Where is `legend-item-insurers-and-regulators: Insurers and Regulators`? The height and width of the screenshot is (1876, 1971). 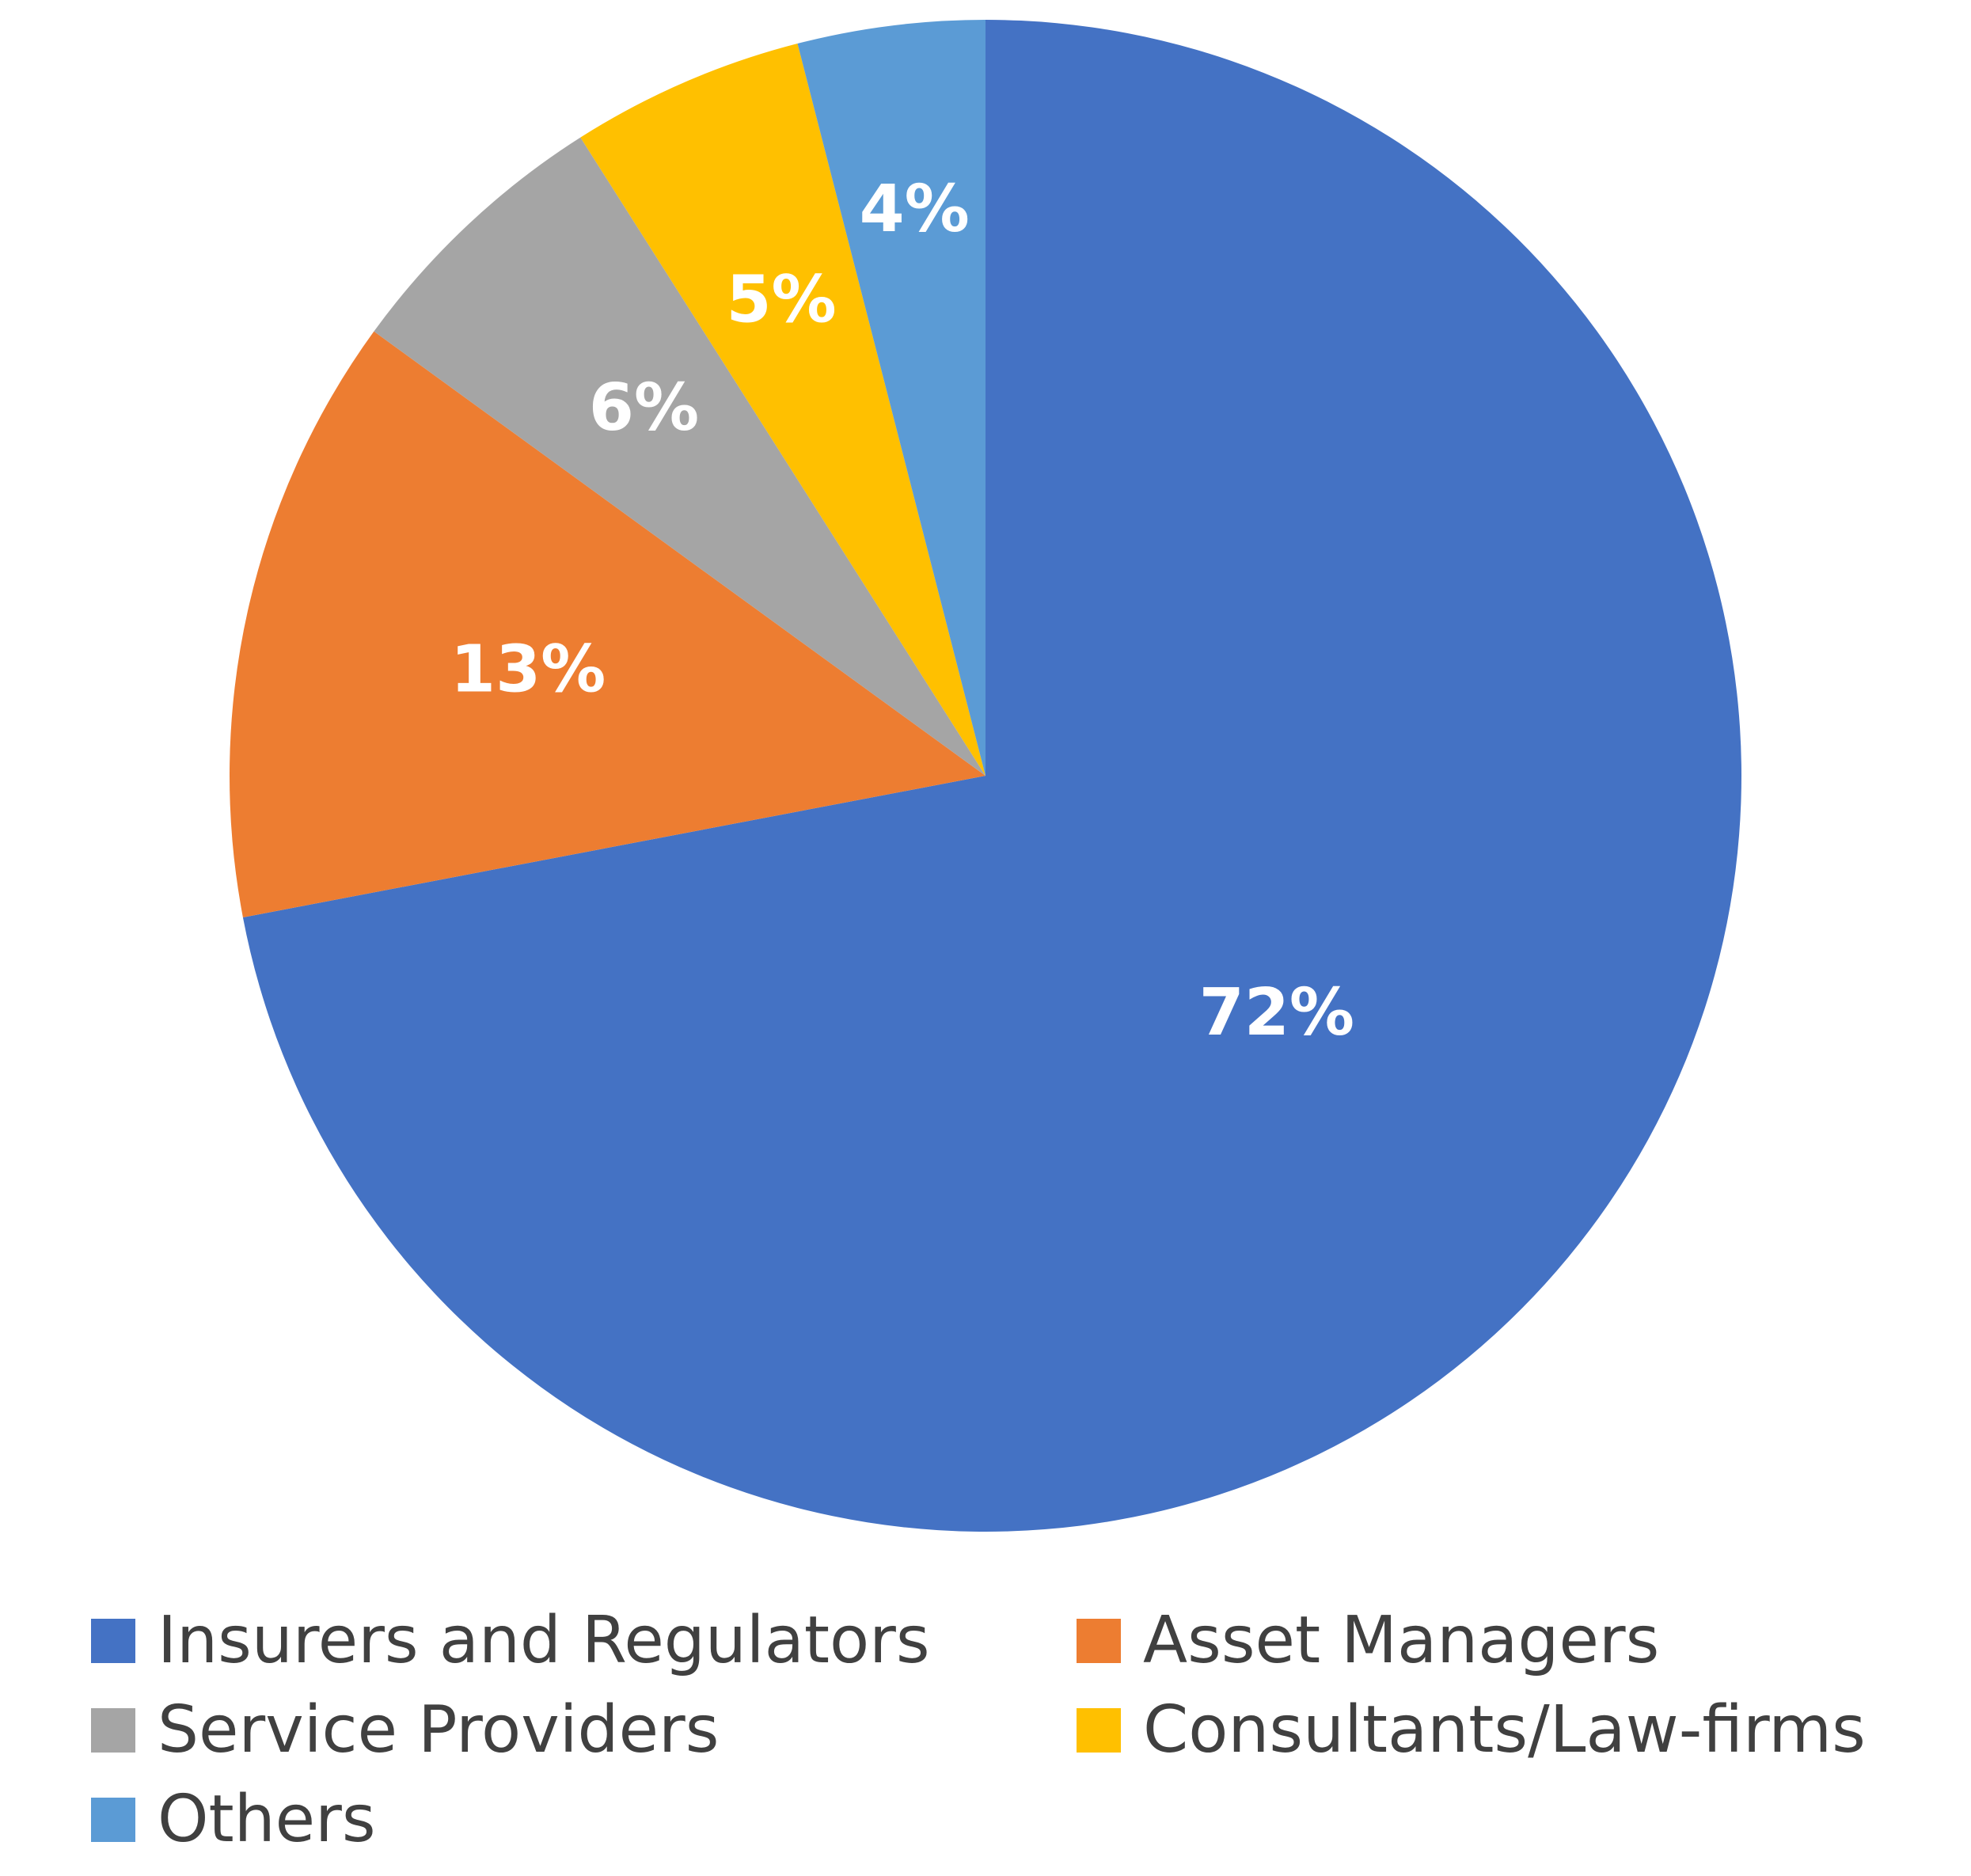 legend-item-insurers-and-regulators: Insurers and Regulators is located at coordinates (510, 1640).